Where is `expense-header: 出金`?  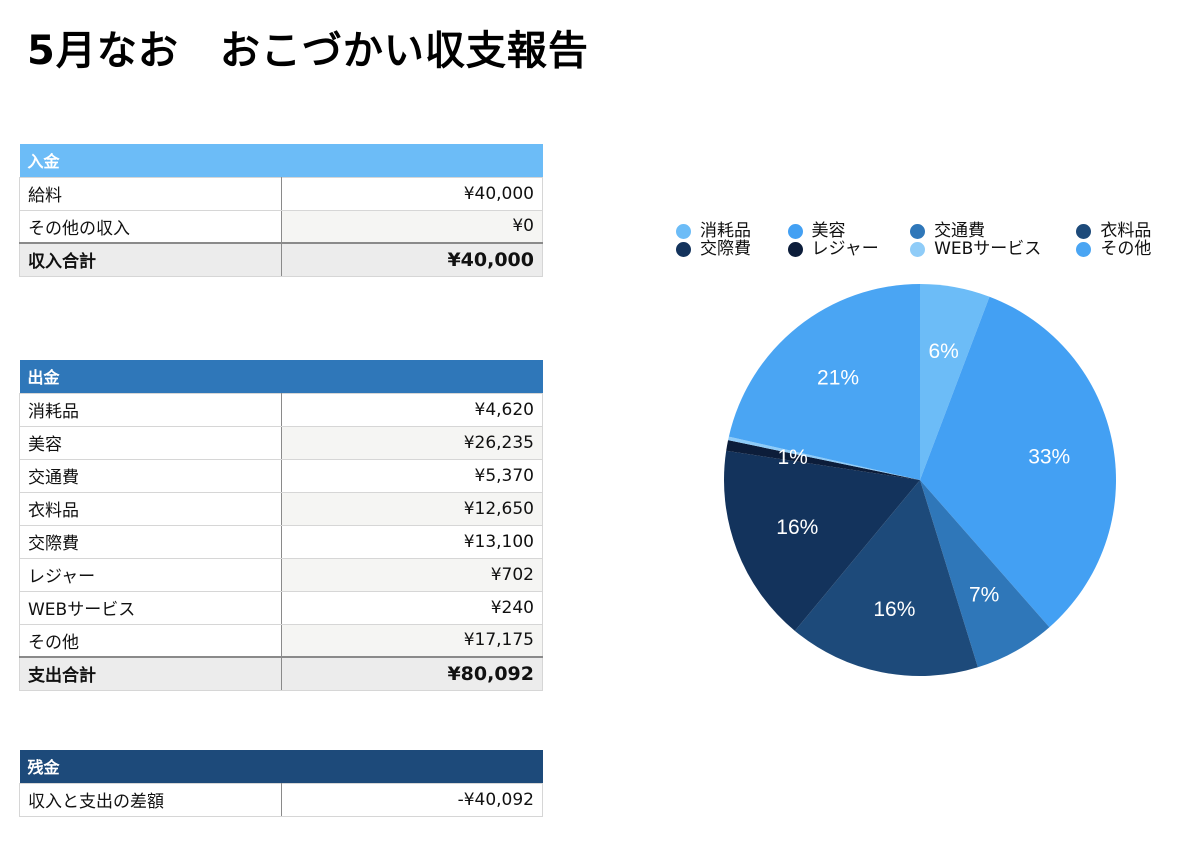 expense-header: 出金 is located at coordinates (281, 376).